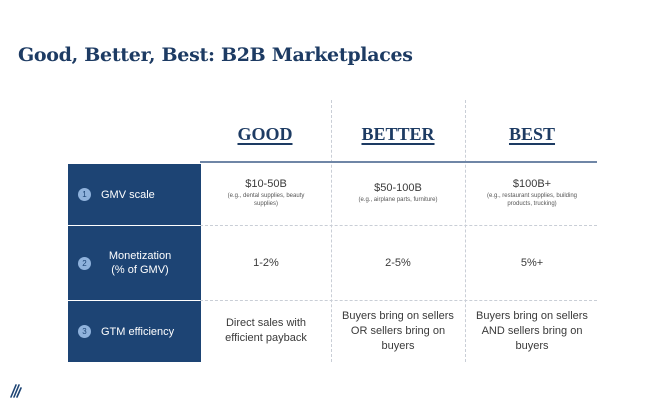 This screenshot has width=648, height=407. What do you see at coordinates (532, 184) in the screenshot?
I see `cell-value: $100B+` at bounding box center [532, 184].